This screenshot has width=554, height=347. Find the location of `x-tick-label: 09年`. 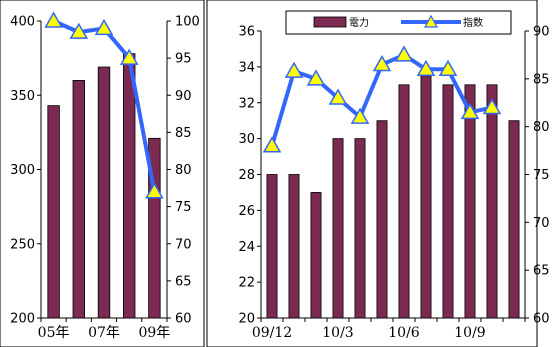

x-tick-label: 09年 is located at coordinates (154, 333).